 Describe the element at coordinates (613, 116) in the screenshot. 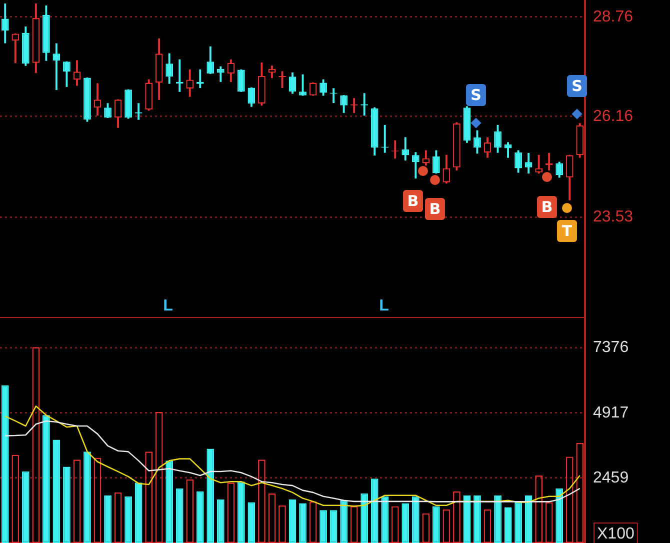

I see `y-tick-label: 26.16` at that location.